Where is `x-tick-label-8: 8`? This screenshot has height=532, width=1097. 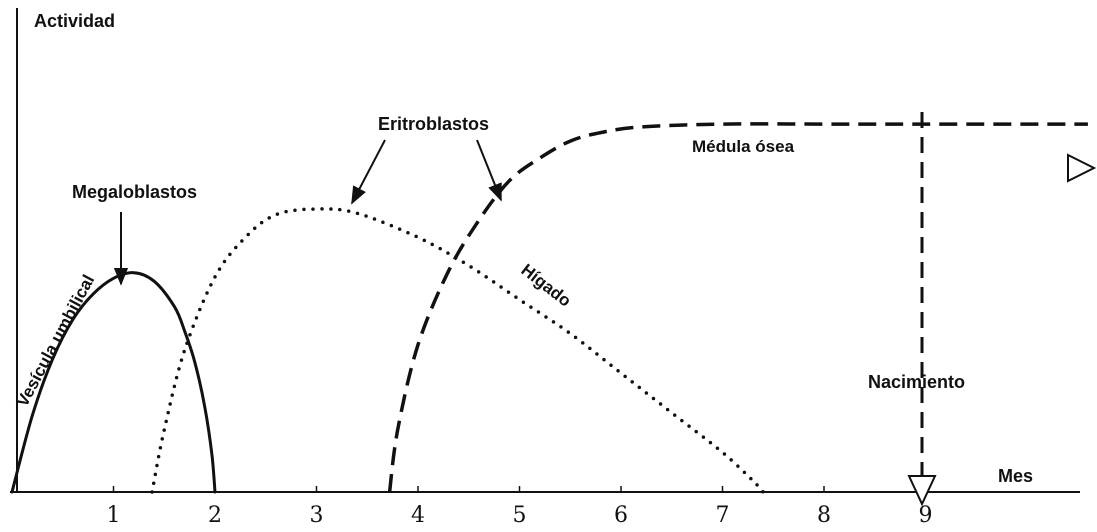
x-tick-label-8: 8 is located at coordinates (824, 515).